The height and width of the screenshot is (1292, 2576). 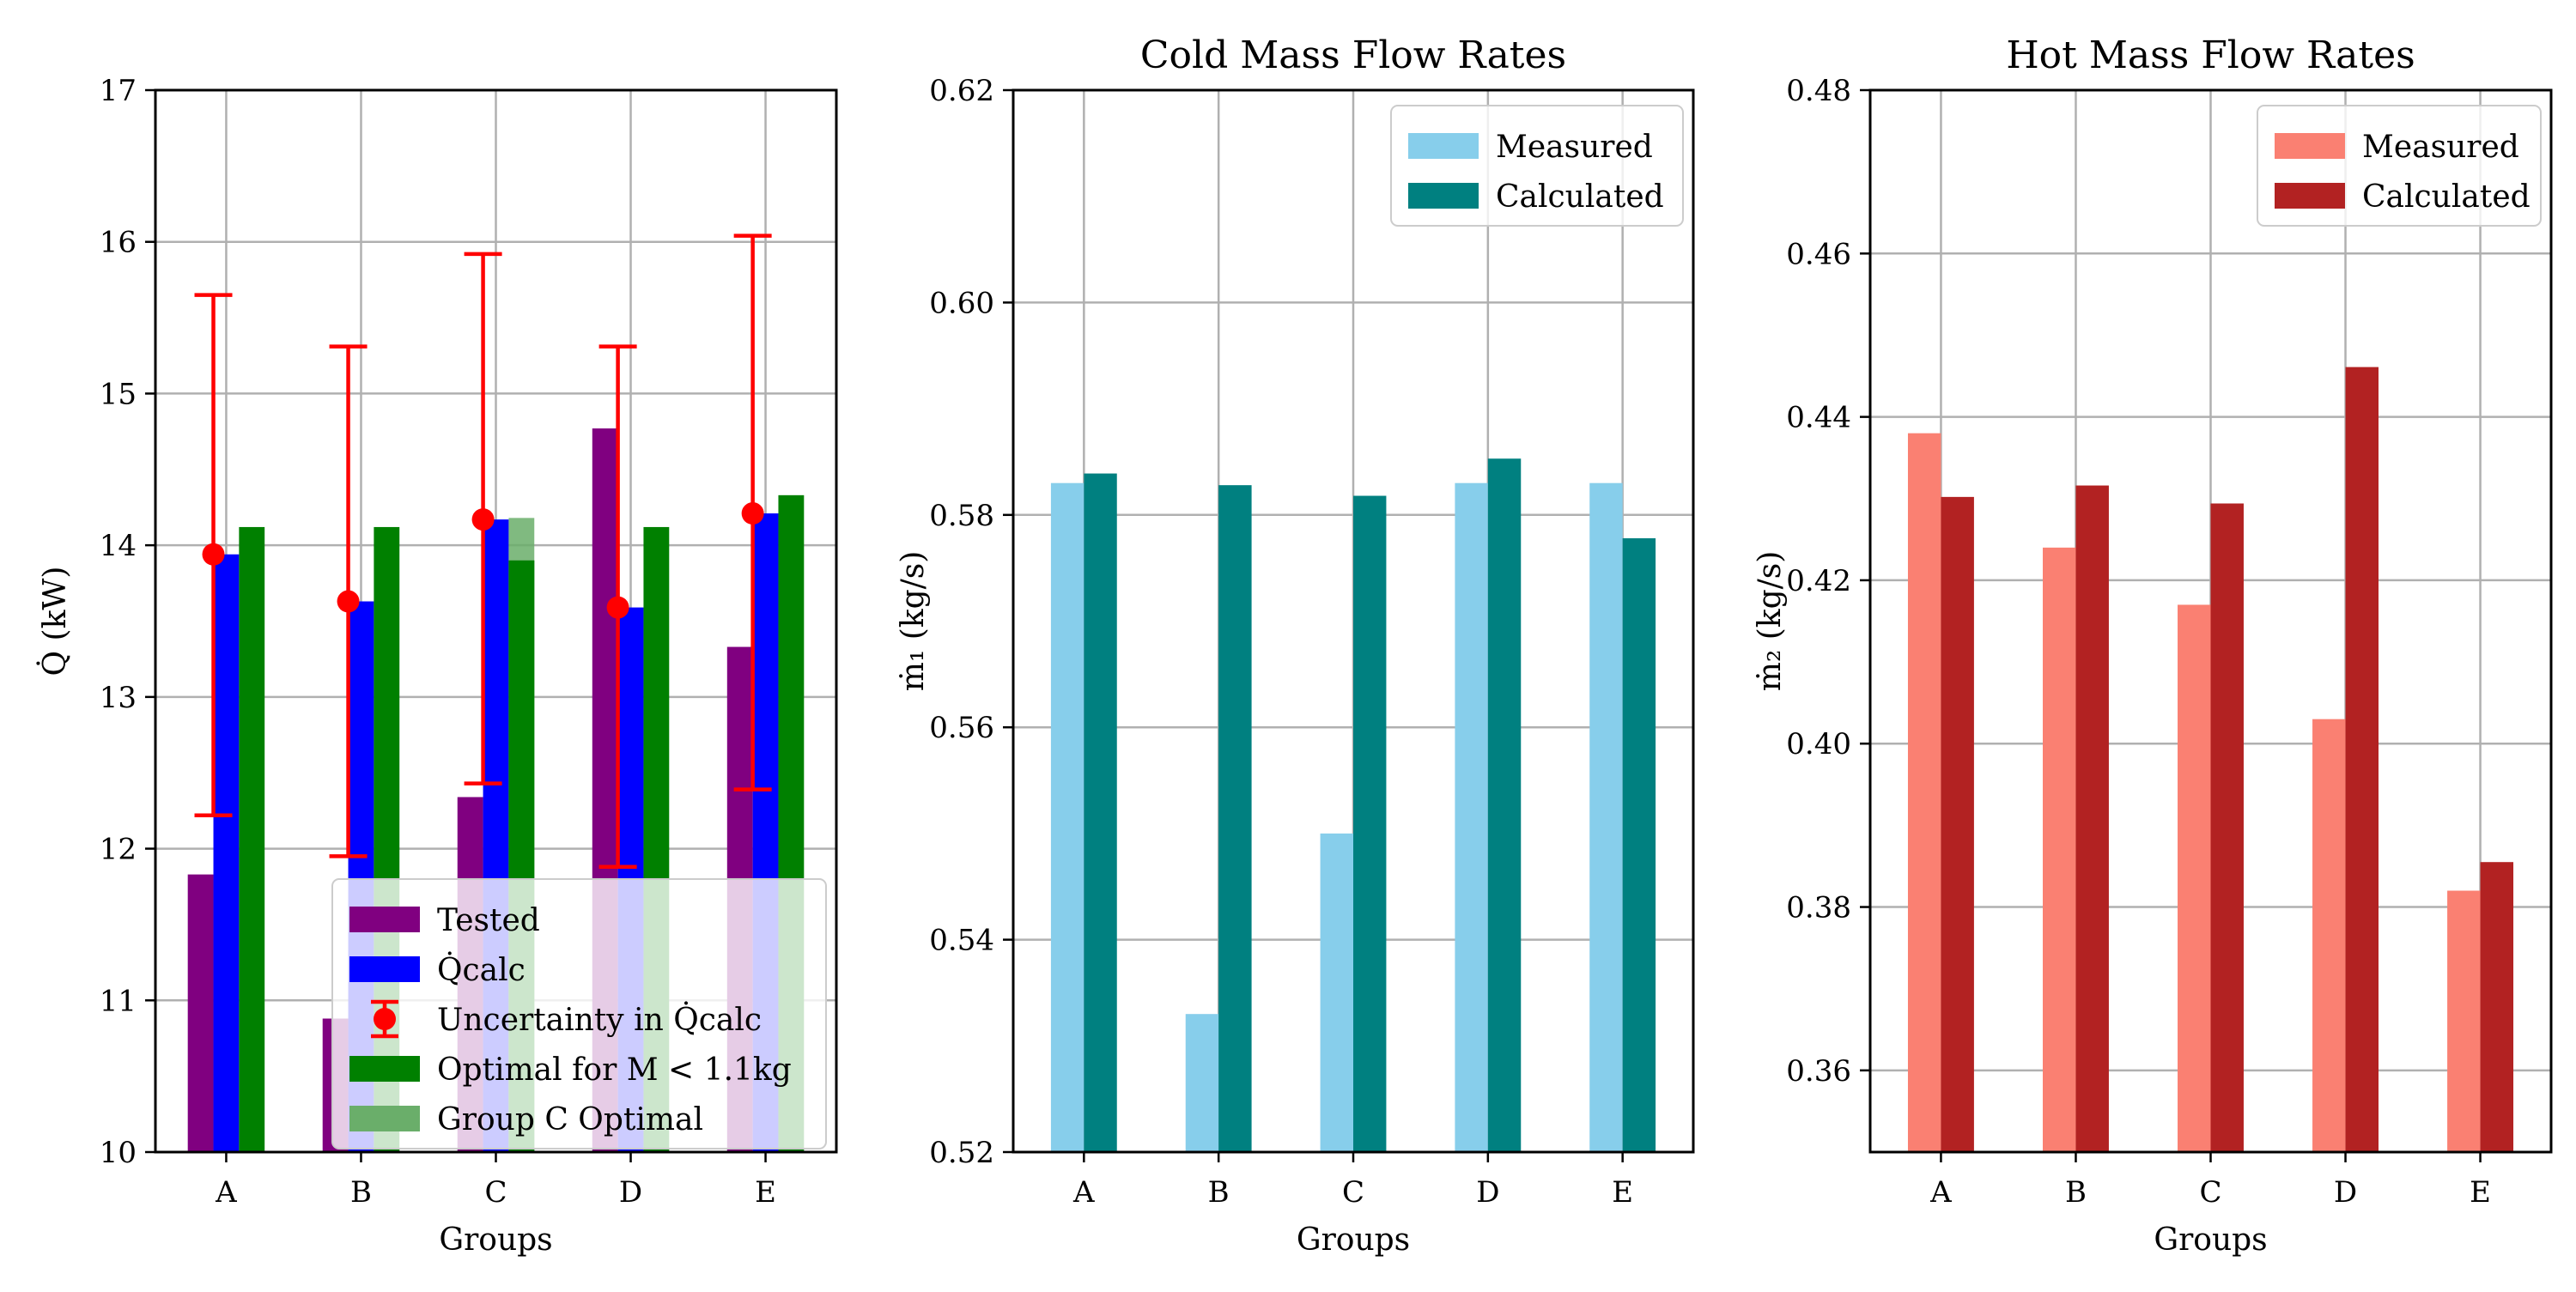 I want to click on y-tick-label: 0.42, so click(x=1819, y=581).